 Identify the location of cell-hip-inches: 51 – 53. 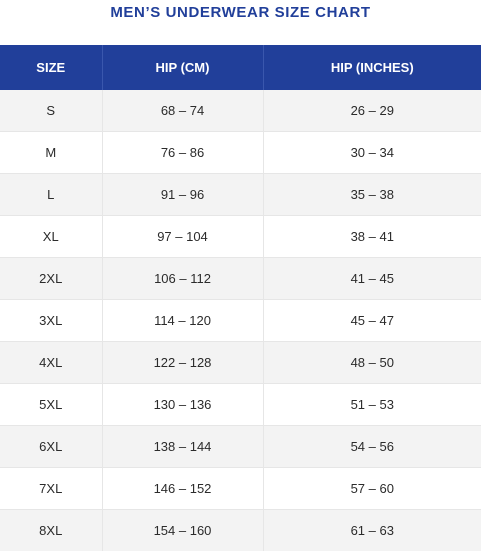
(372, 405).